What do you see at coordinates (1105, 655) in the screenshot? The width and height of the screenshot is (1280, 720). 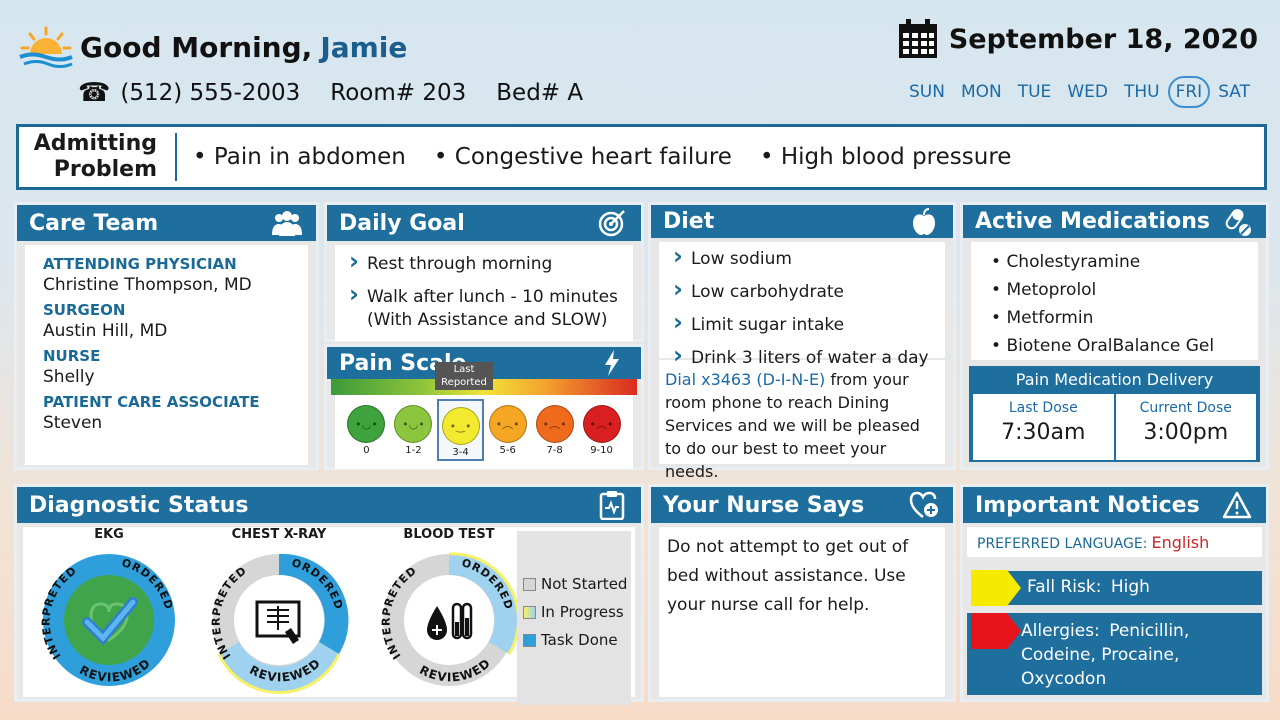 I see `allergies-value: Penicillin, Codeine, Procaine, Oxycodon` at bounding box center [1105, 655].